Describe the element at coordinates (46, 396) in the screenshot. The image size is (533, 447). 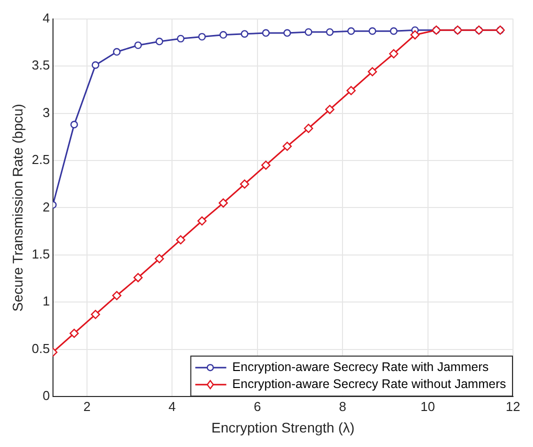
I see `y-tick-label: 0` at that location.